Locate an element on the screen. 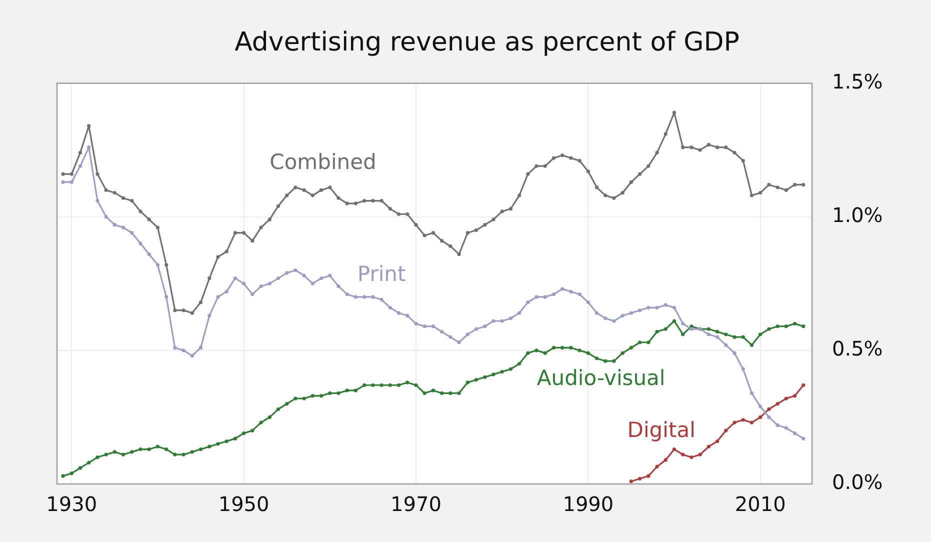  x-tick-label: 1950 is located at coordinates (244, 504).